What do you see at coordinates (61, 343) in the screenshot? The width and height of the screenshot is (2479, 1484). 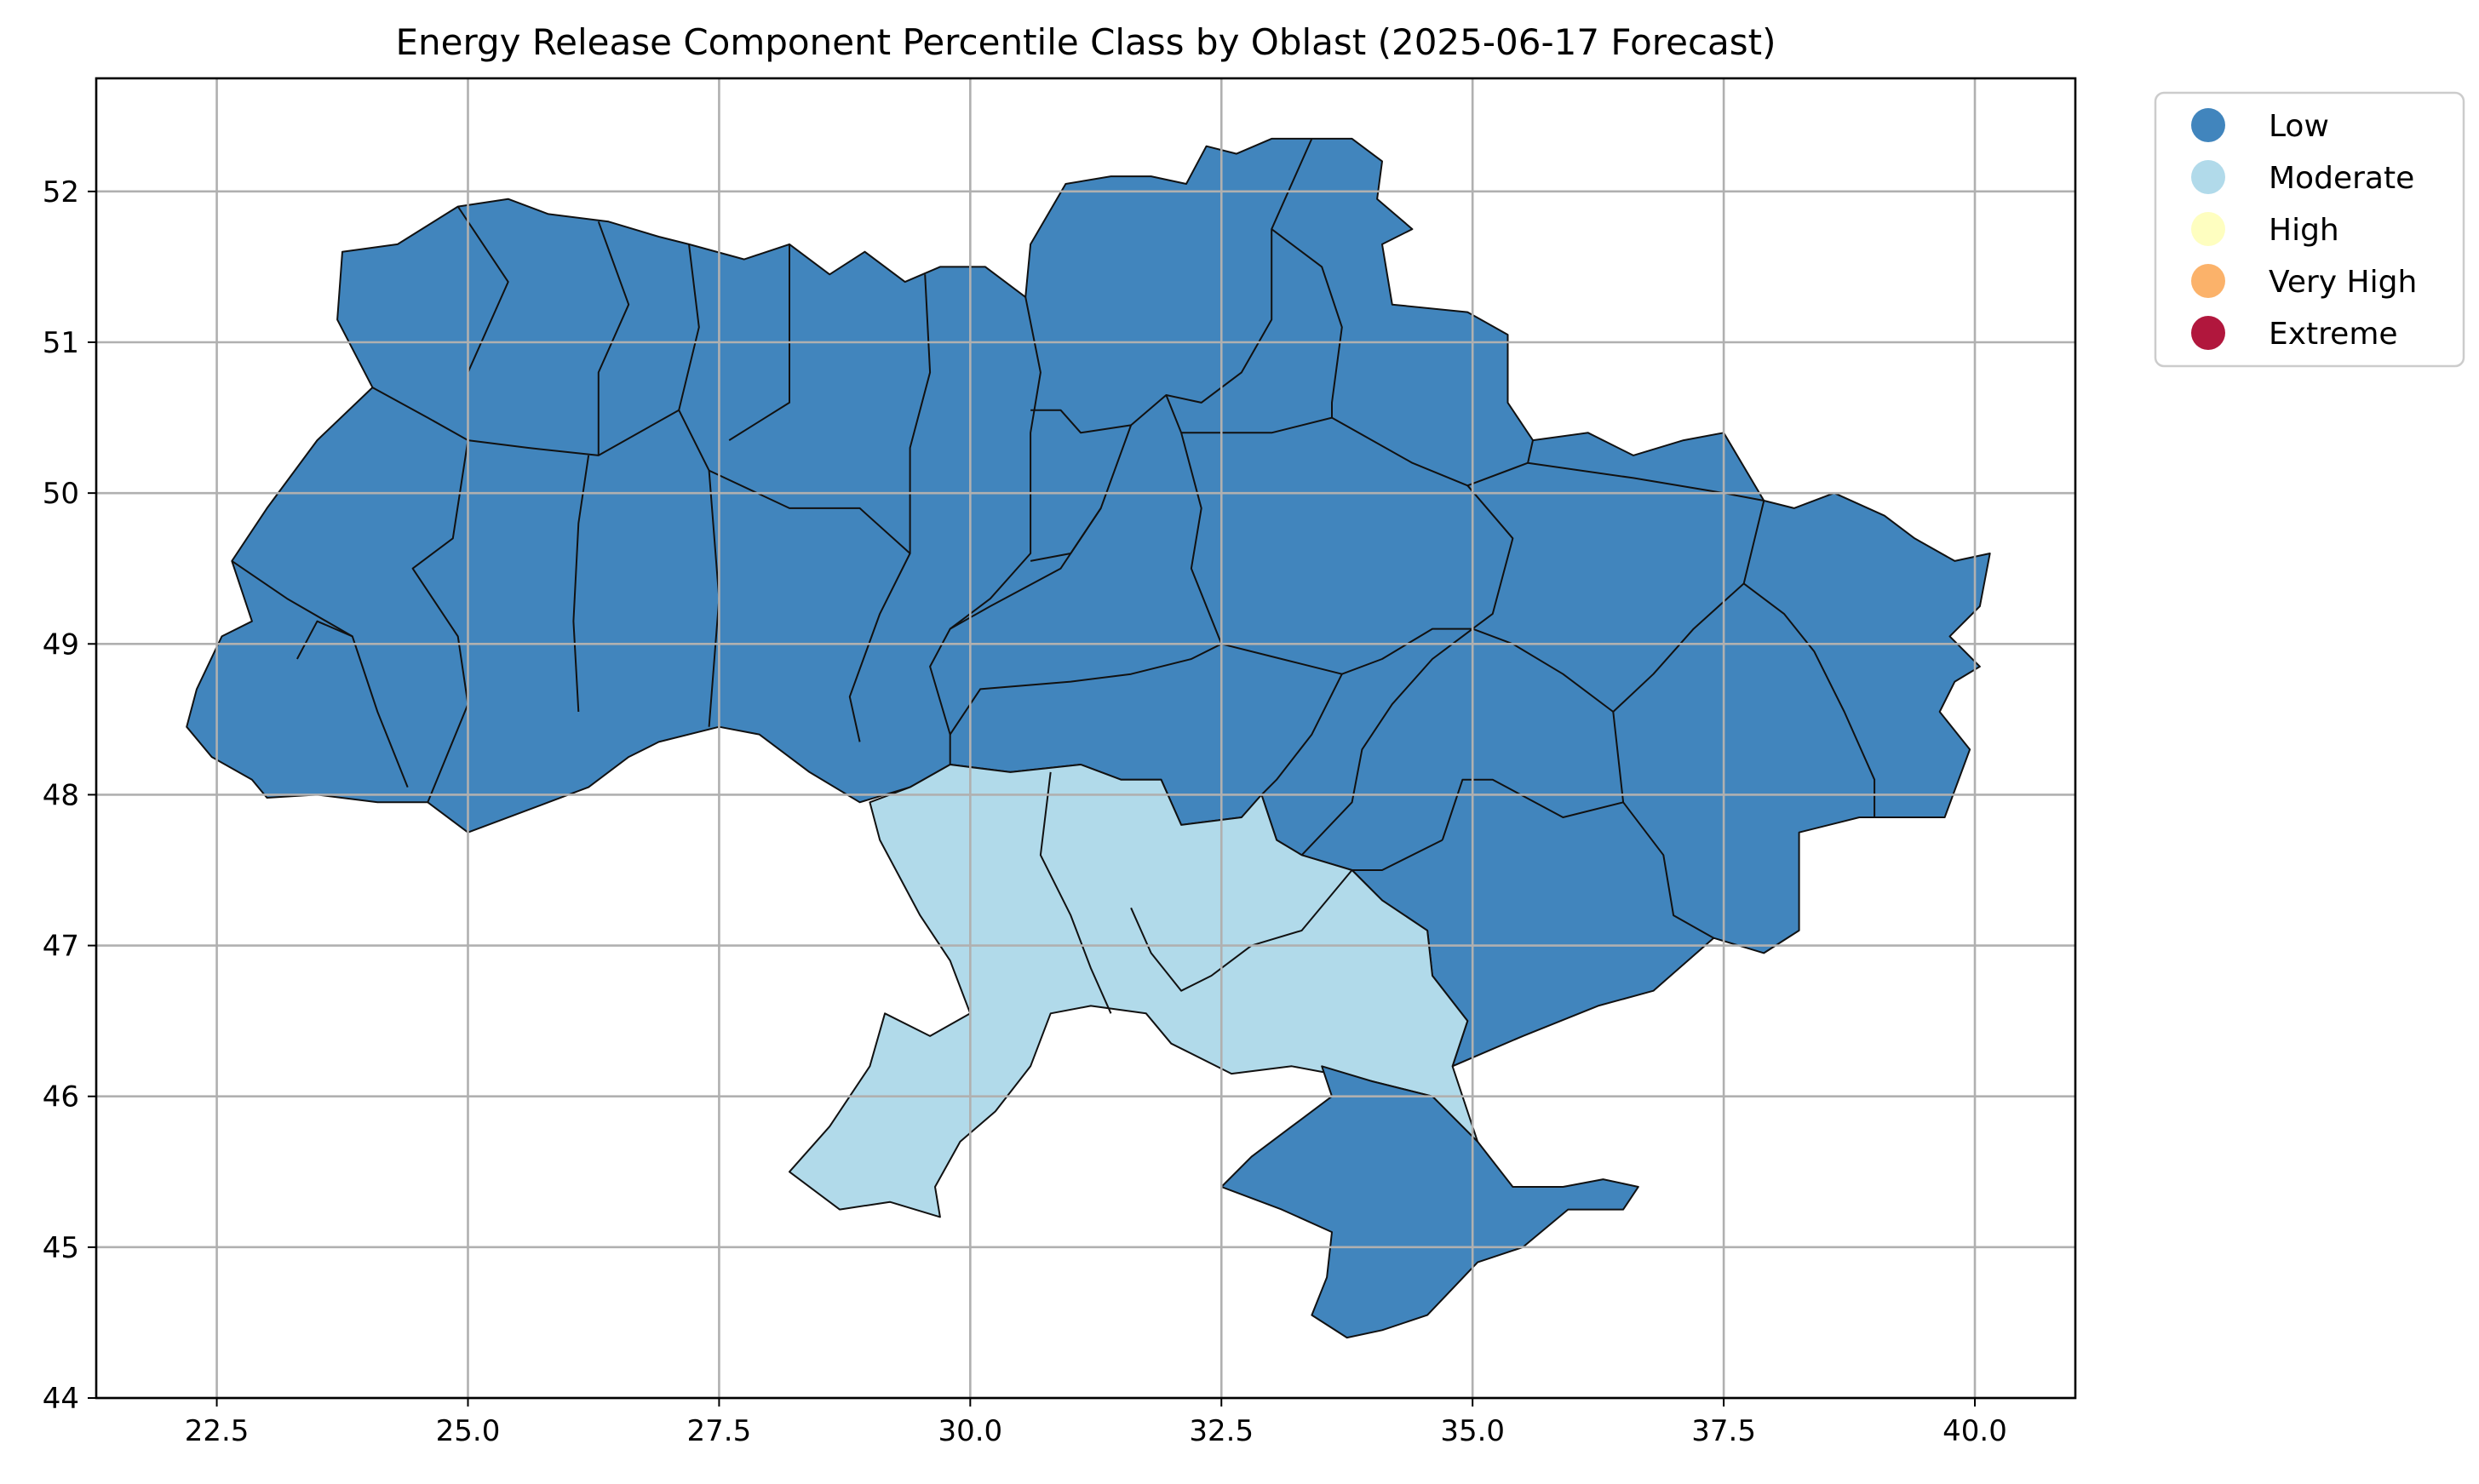 I see `y-tick-label: 51` at bounding box center [61, 343].